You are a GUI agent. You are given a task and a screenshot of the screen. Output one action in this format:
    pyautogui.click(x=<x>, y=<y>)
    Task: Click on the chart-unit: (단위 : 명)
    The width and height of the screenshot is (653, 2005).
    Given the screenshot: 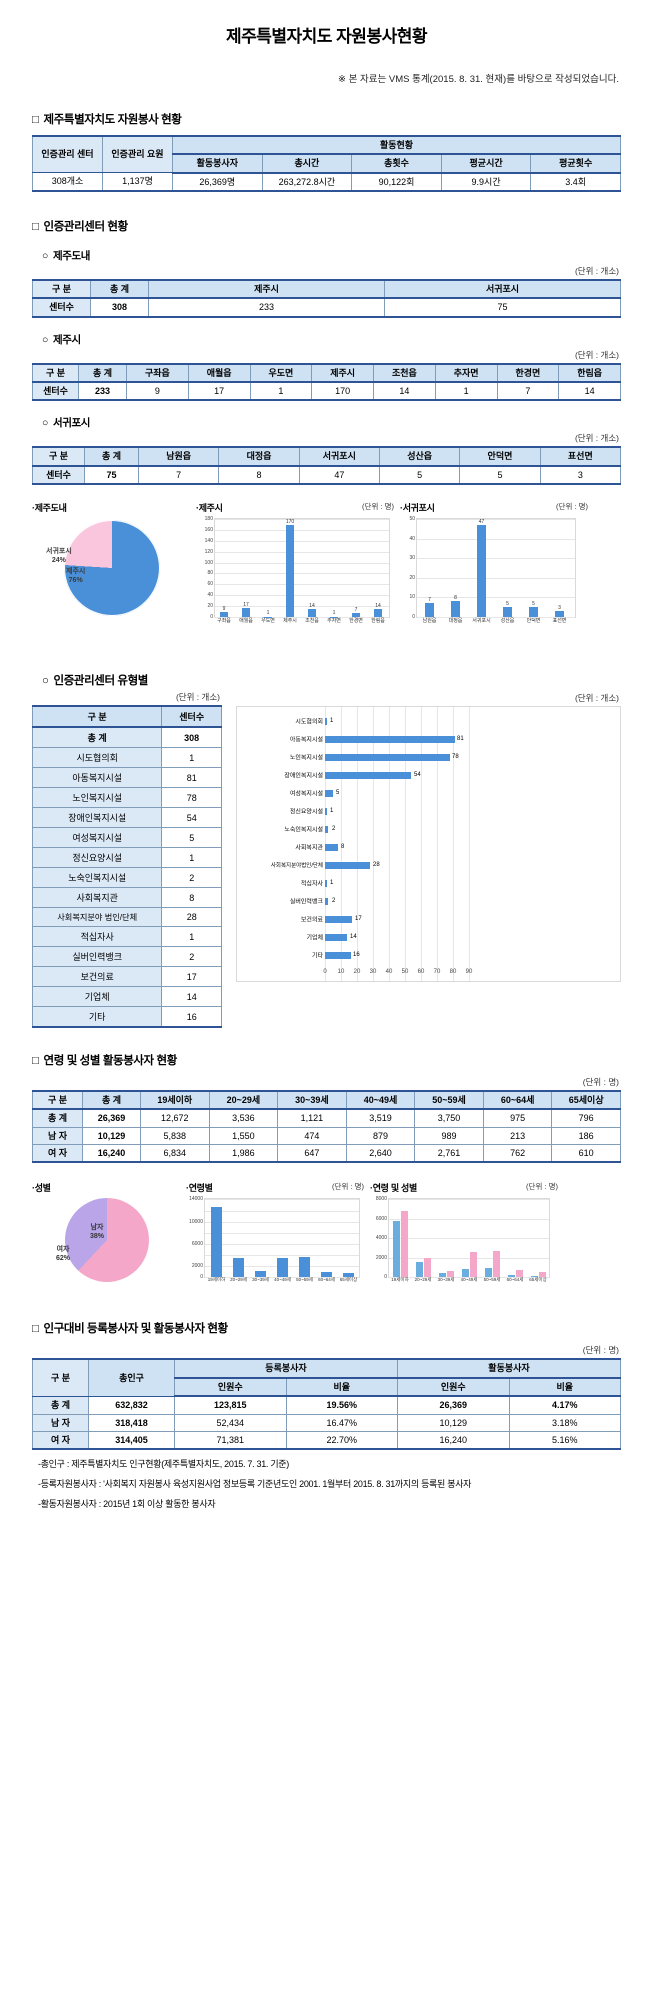 What is the action you would take?
    pyautogui.click(x=378, y=507)
    